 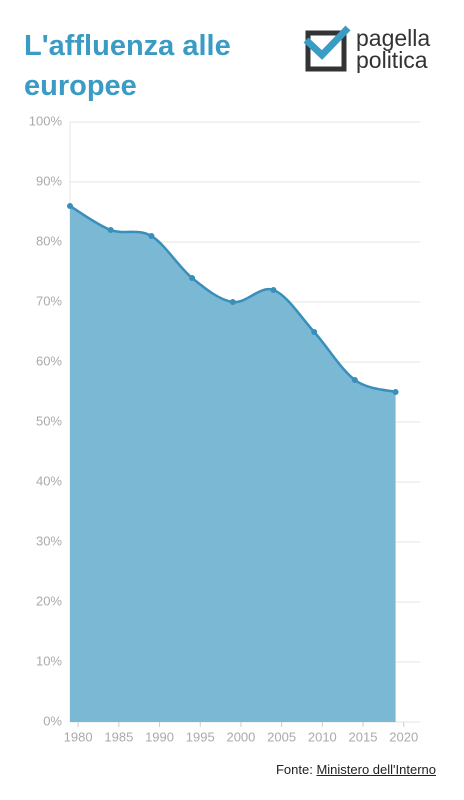 I want to click on y-tick-label: 90%, so click(x=49, y=180).